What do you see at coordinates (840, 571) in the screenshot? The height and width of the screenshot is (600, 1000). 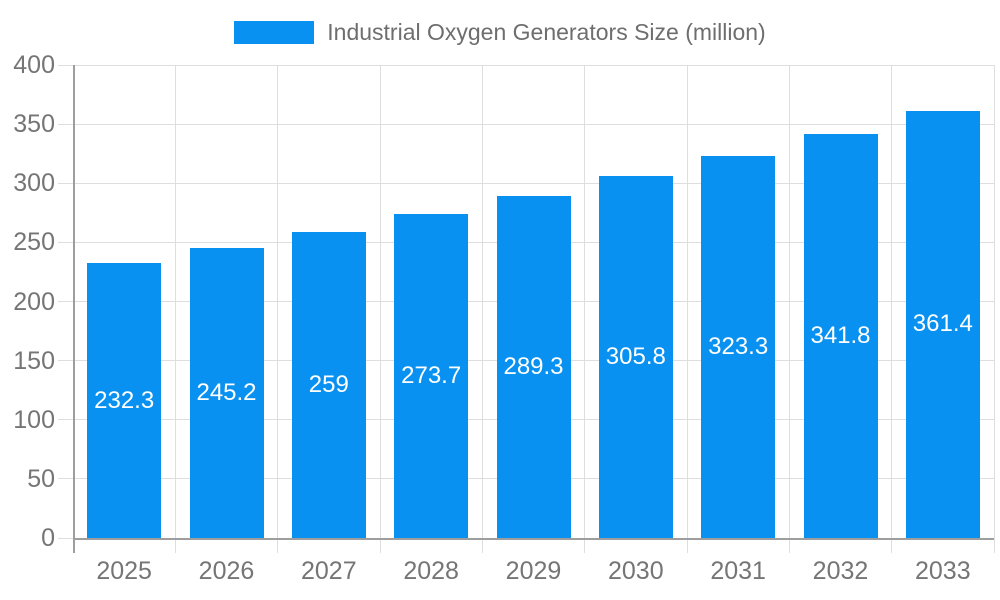 I see `x-axis-tick-label: 2032` at bounding box center [840, 571].